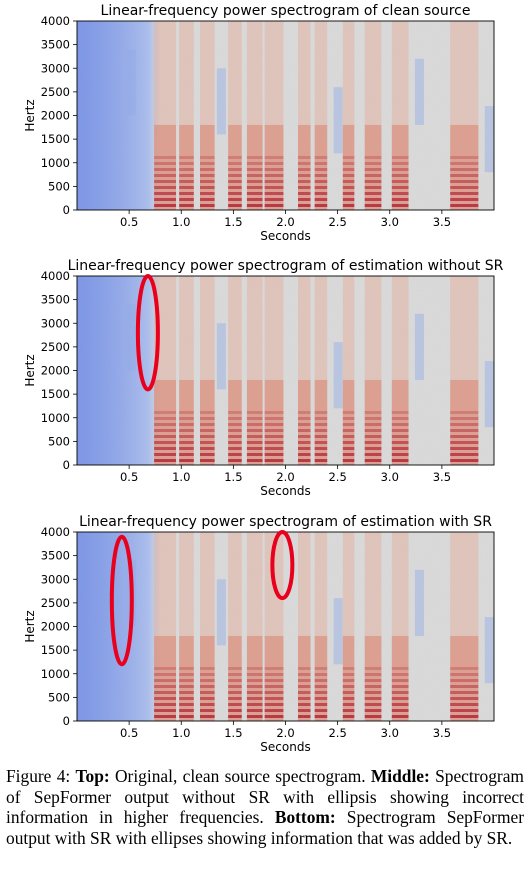 The height and width of the screenshot is (892, 530). Describe the element at coordinates (305, 817) in the screenshot. I see `caption-bottom-head: Bottom:` at that location.